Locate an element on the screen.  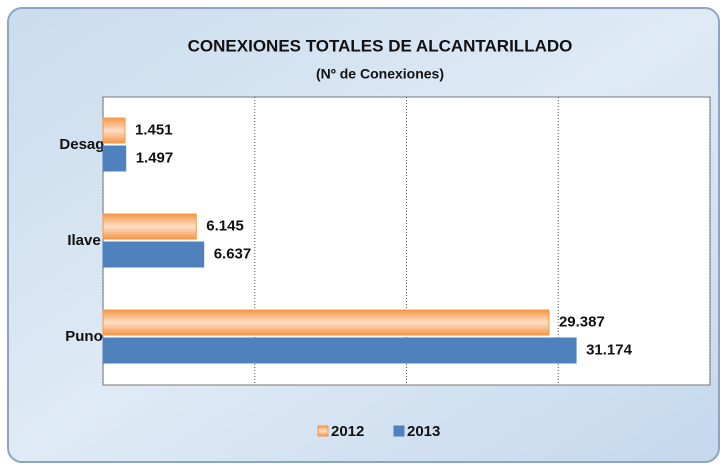
y-tick-label: Desag. is located at coordinates (83, 144).